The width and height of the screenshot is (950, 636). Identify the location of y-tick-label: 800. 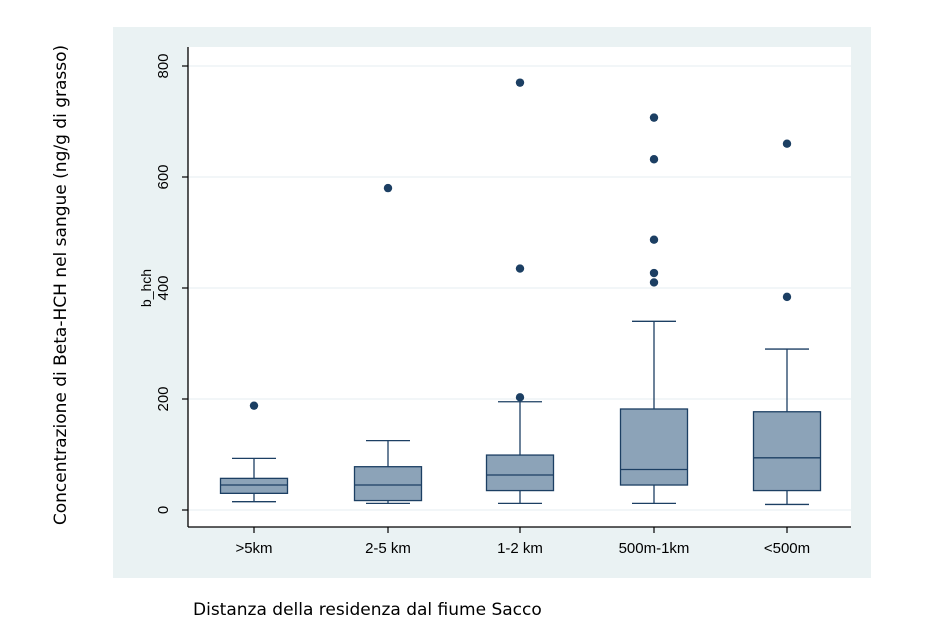
(163, 65).